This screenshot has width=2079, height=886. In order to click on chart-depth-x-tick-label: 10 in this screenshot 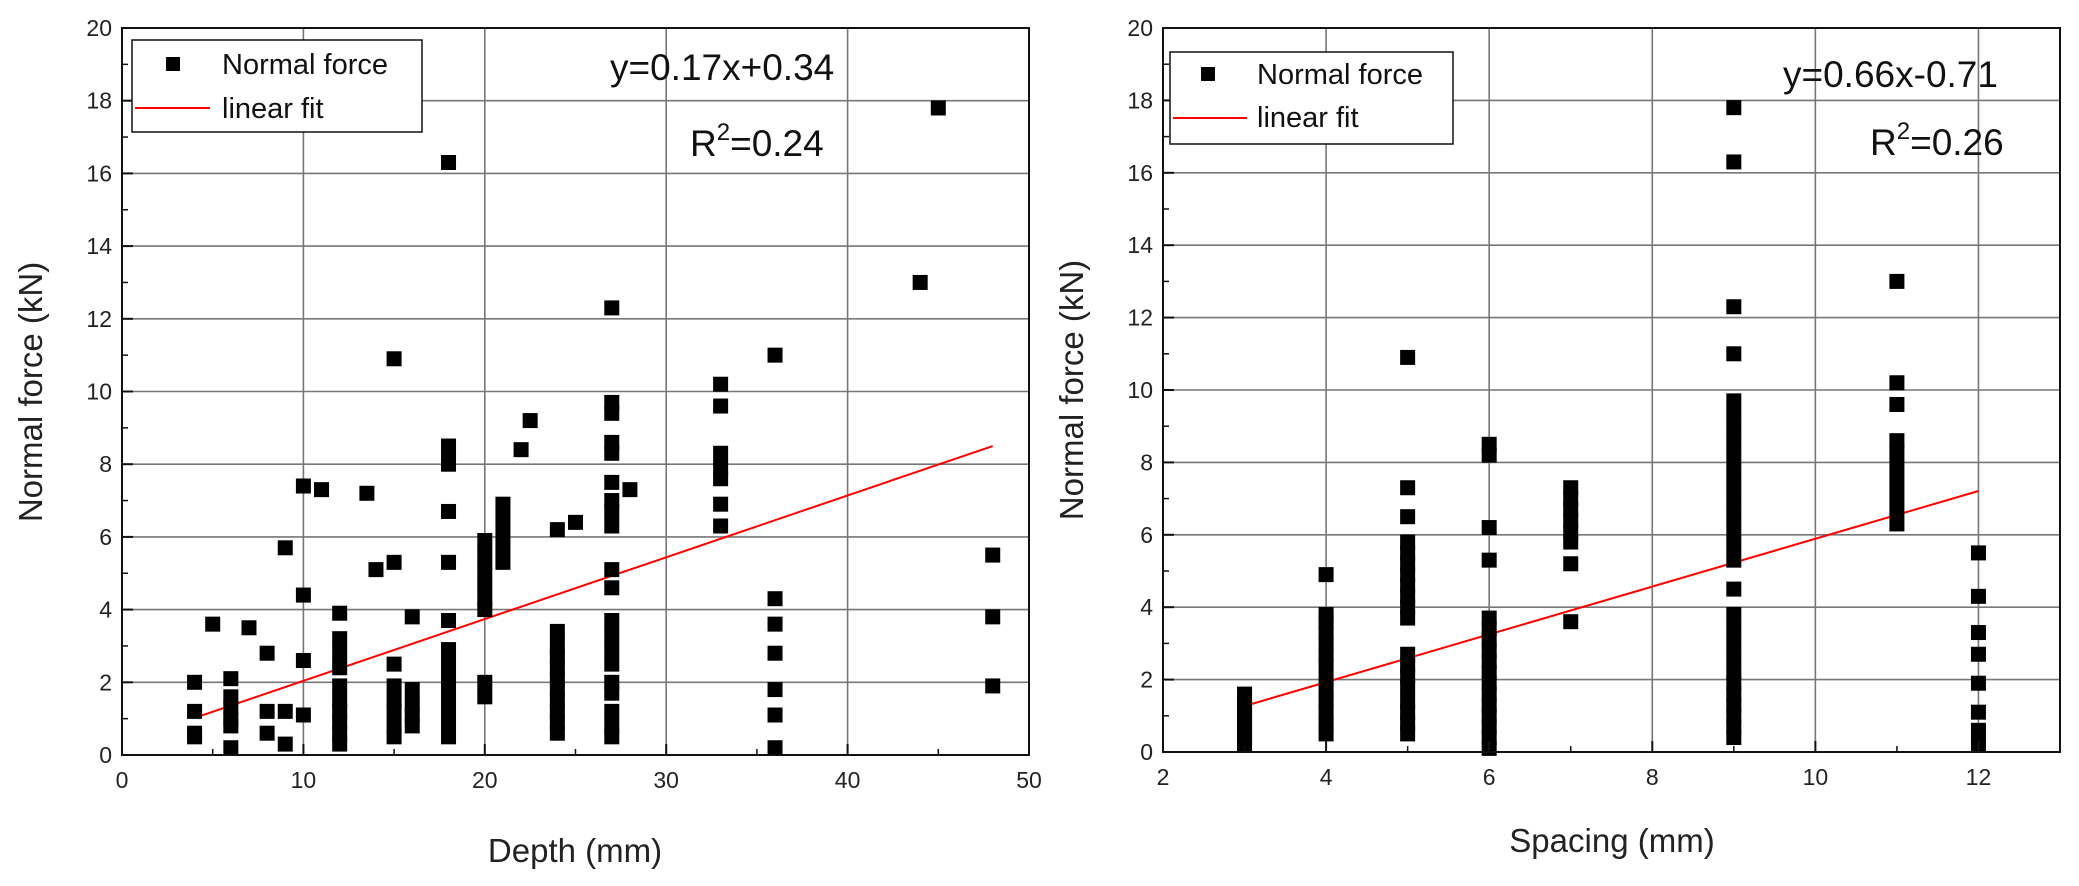, I will do `click(304, 780)`.